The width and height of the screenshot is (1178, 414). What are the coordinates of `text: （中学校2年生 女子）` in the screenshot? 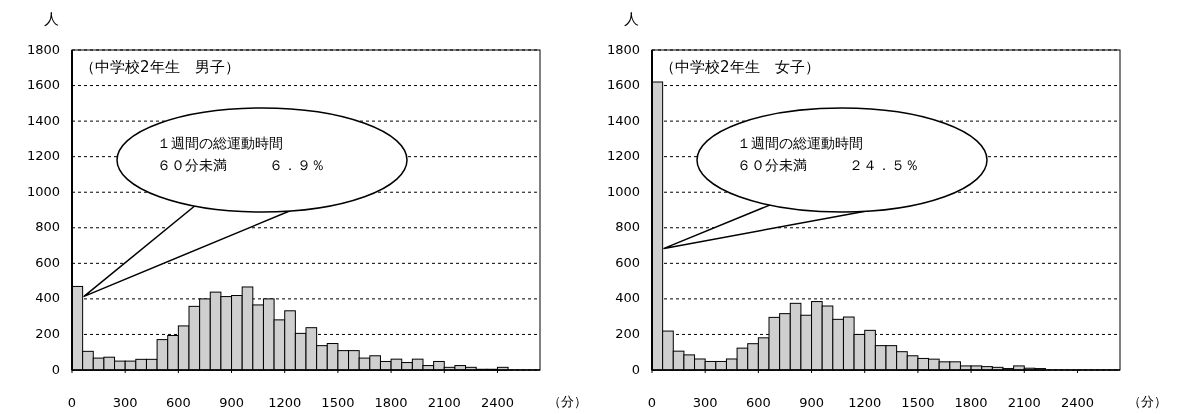 It's located at (740, 67).